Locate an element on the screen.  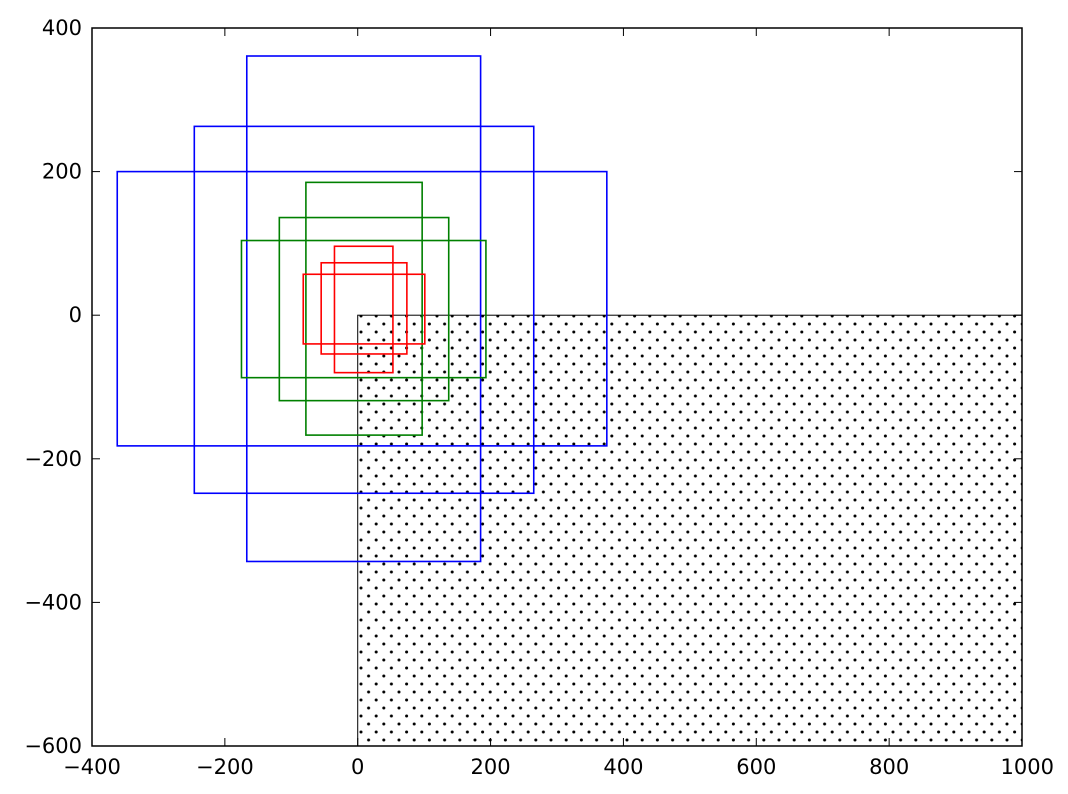
y-tick-label: −600 is located at coordinates (53, 746).